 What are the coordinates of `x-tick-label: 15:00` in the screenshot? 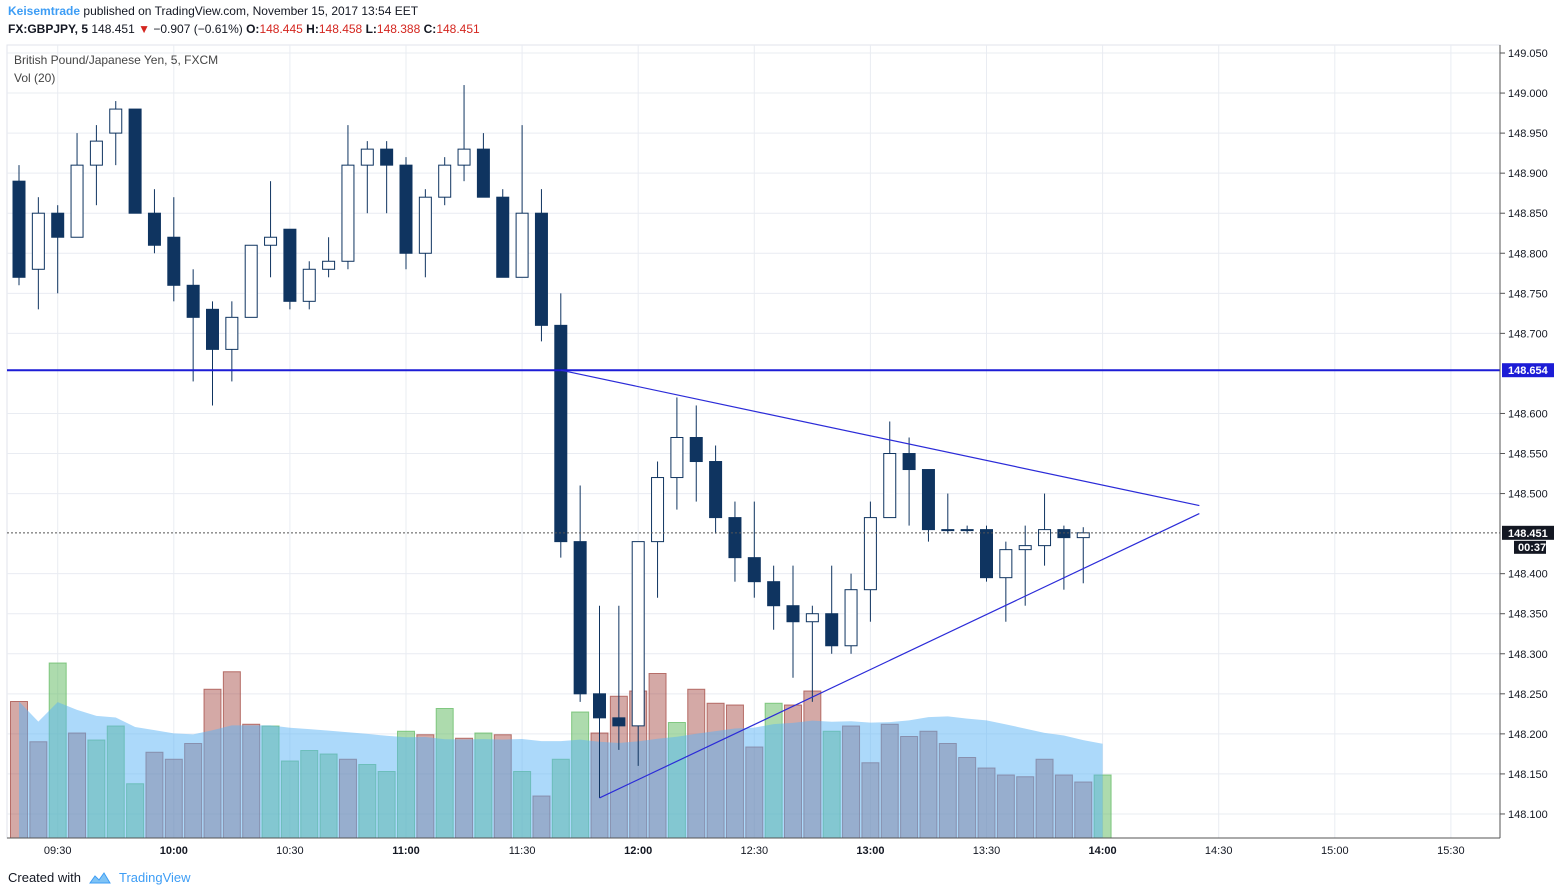 It's located at (1335, 851).